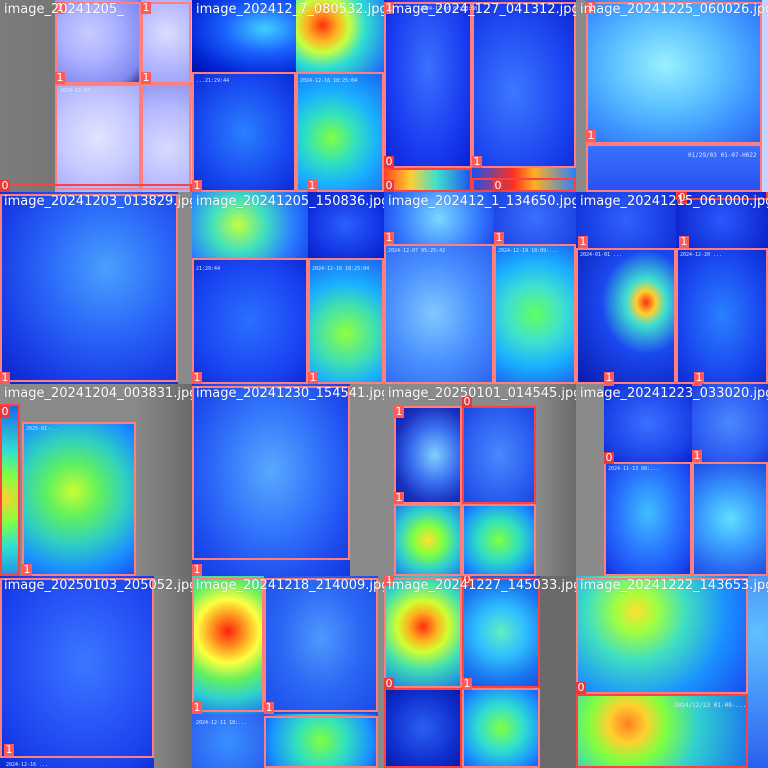 The height and width of the screenshot is (768, 768). What do you see at coordinates (674, 9) in the screenshot?
I see `image-filename: image_20241225_060026.jpg` at bounding box center [674, 9].